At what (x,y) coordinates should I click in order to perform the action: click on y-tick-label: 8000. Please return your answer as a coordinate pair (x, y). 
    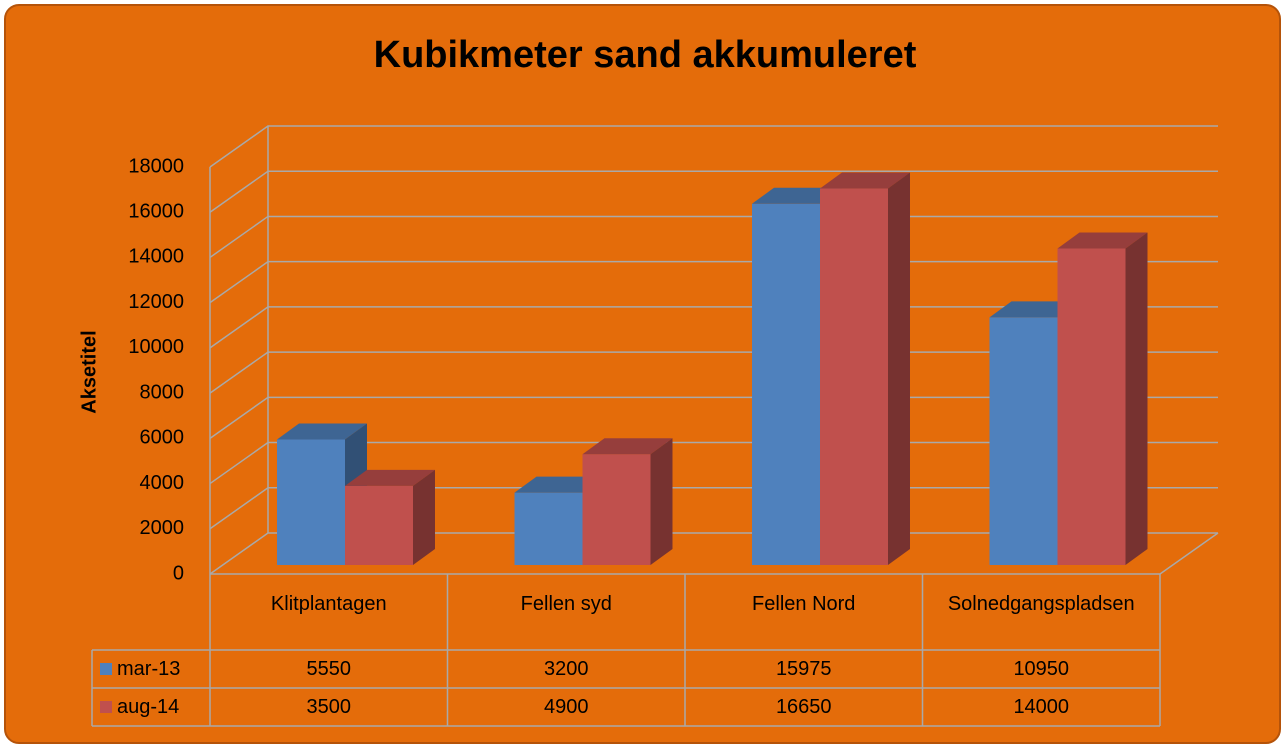
    Looking at the image, I should click on (162, 392).